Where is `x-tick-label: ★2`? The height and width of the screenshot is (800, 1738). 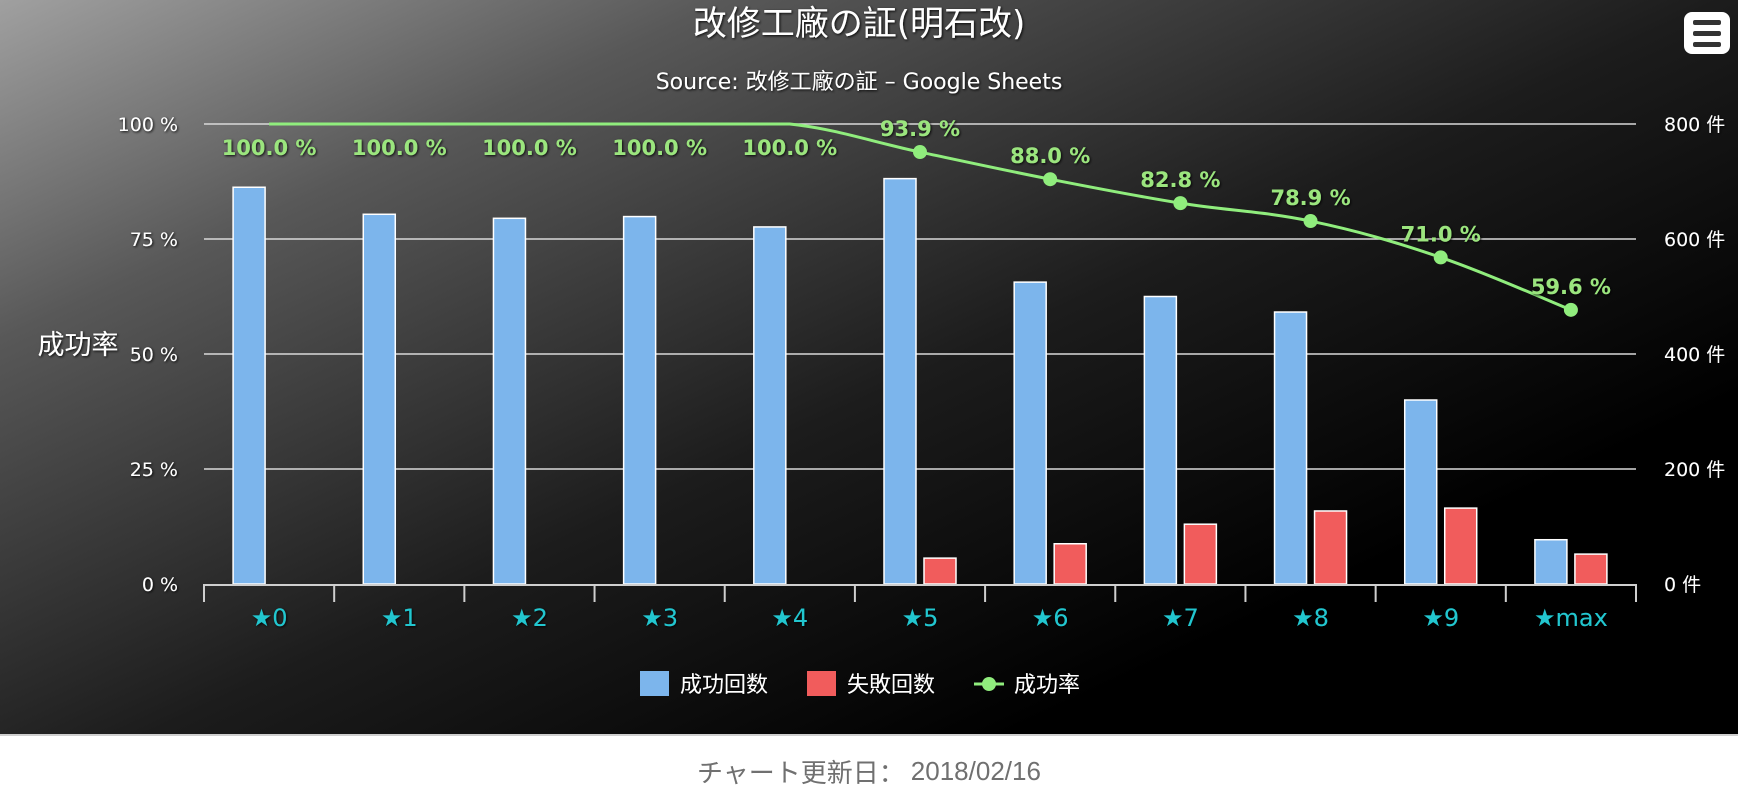 x-tick-label: ★2 is located at coordinates (529, 618).